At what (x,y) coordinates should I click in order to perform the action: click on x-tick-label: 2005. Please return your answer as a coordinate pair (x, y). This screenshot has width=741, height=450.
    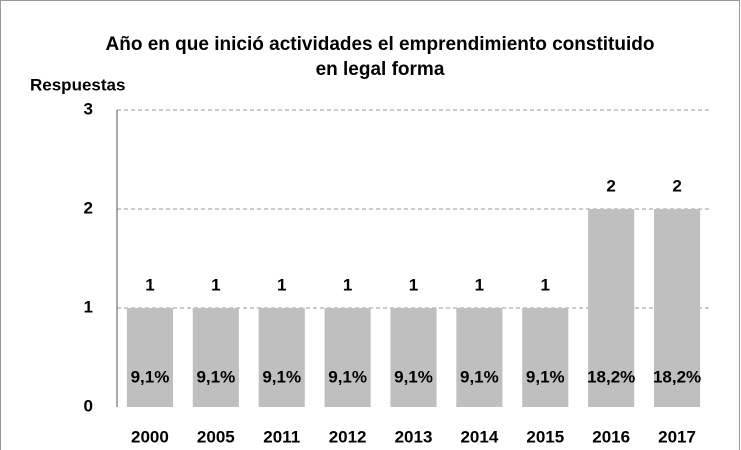
    Looking at the image, I should click on (216, 436).